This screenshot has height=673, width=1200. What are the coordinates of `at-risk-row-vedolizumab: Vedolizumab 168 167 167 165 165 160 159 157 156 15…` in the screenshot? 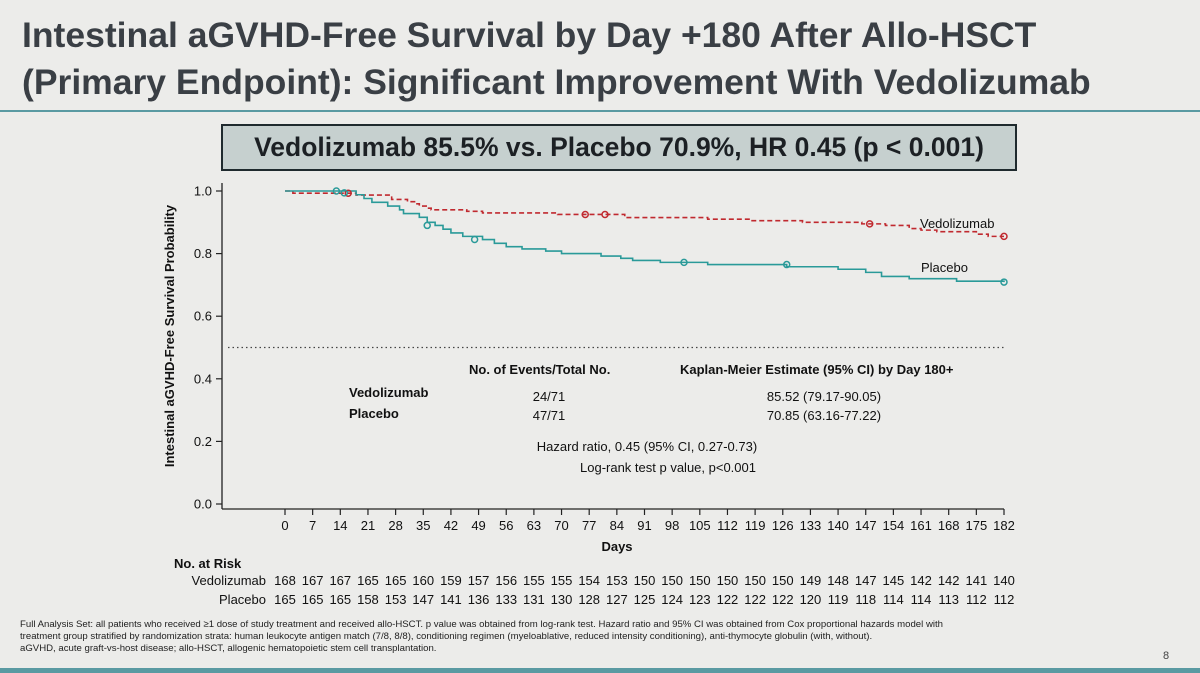 It's located at (600, 582).